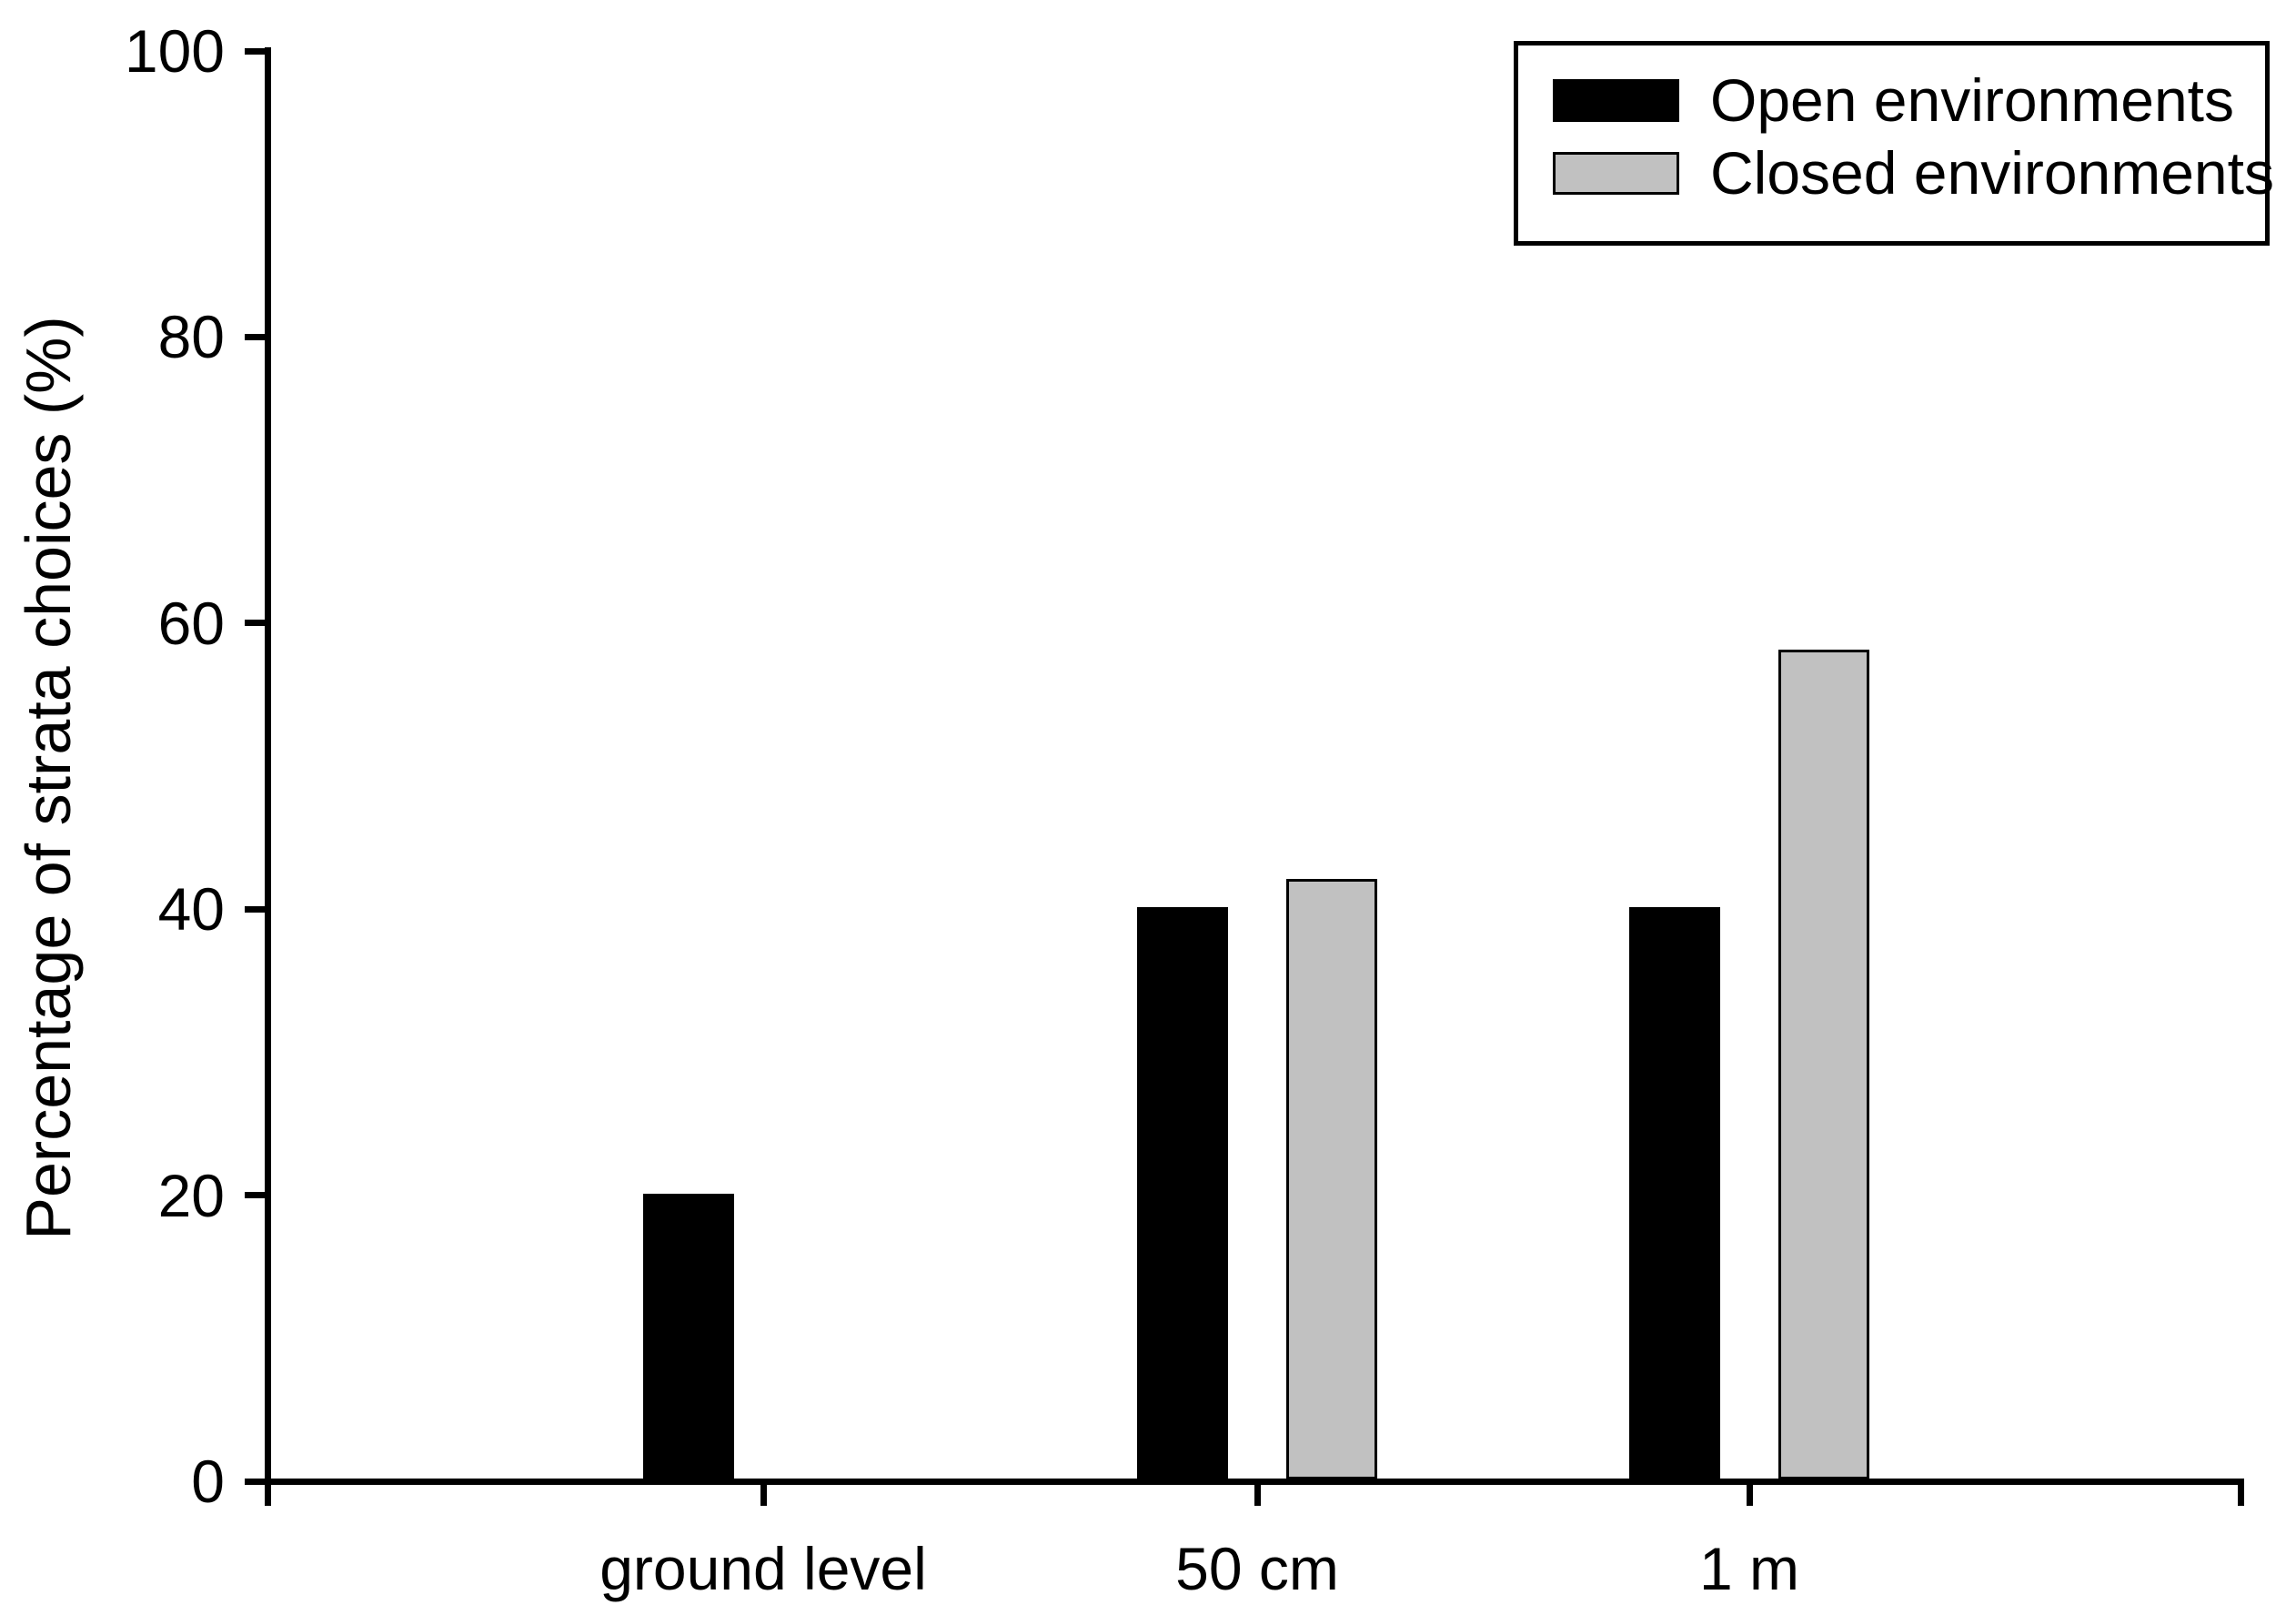 This screenshot has width=2296, height=1615. I want to click on legend: Open environments Closed environments, so click(1894, 143).